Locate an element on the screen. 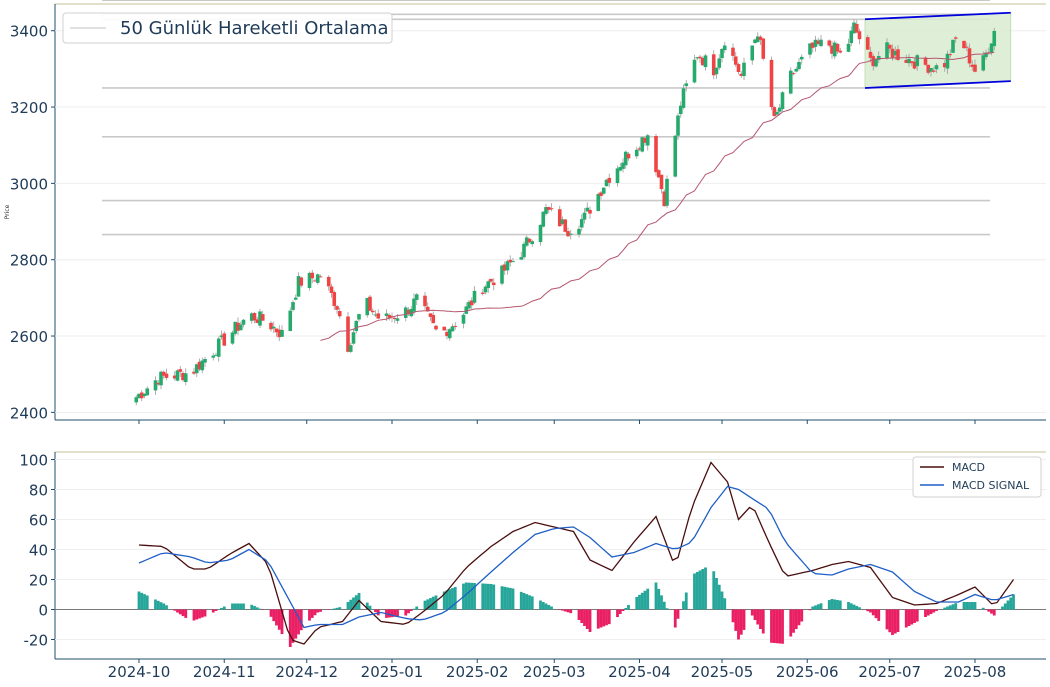 The image size is (1050, 687). macd-legend-label-signal: MACD SIGNAL is located at coordinates (991, 485).